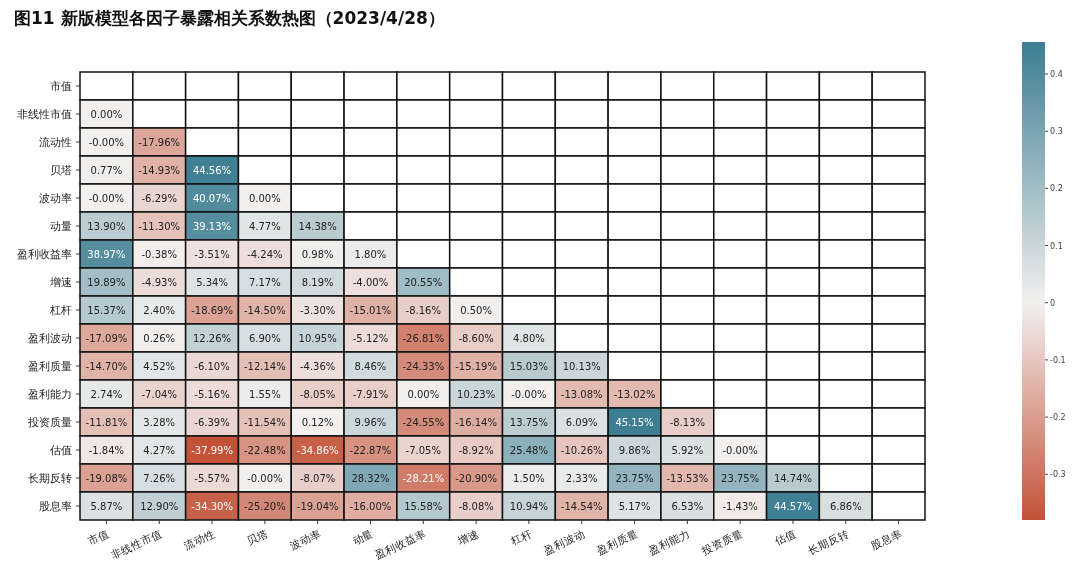 This screenshot has width=1080, height=580. I want to click on data-label: -7.05%, so click(423, 450).